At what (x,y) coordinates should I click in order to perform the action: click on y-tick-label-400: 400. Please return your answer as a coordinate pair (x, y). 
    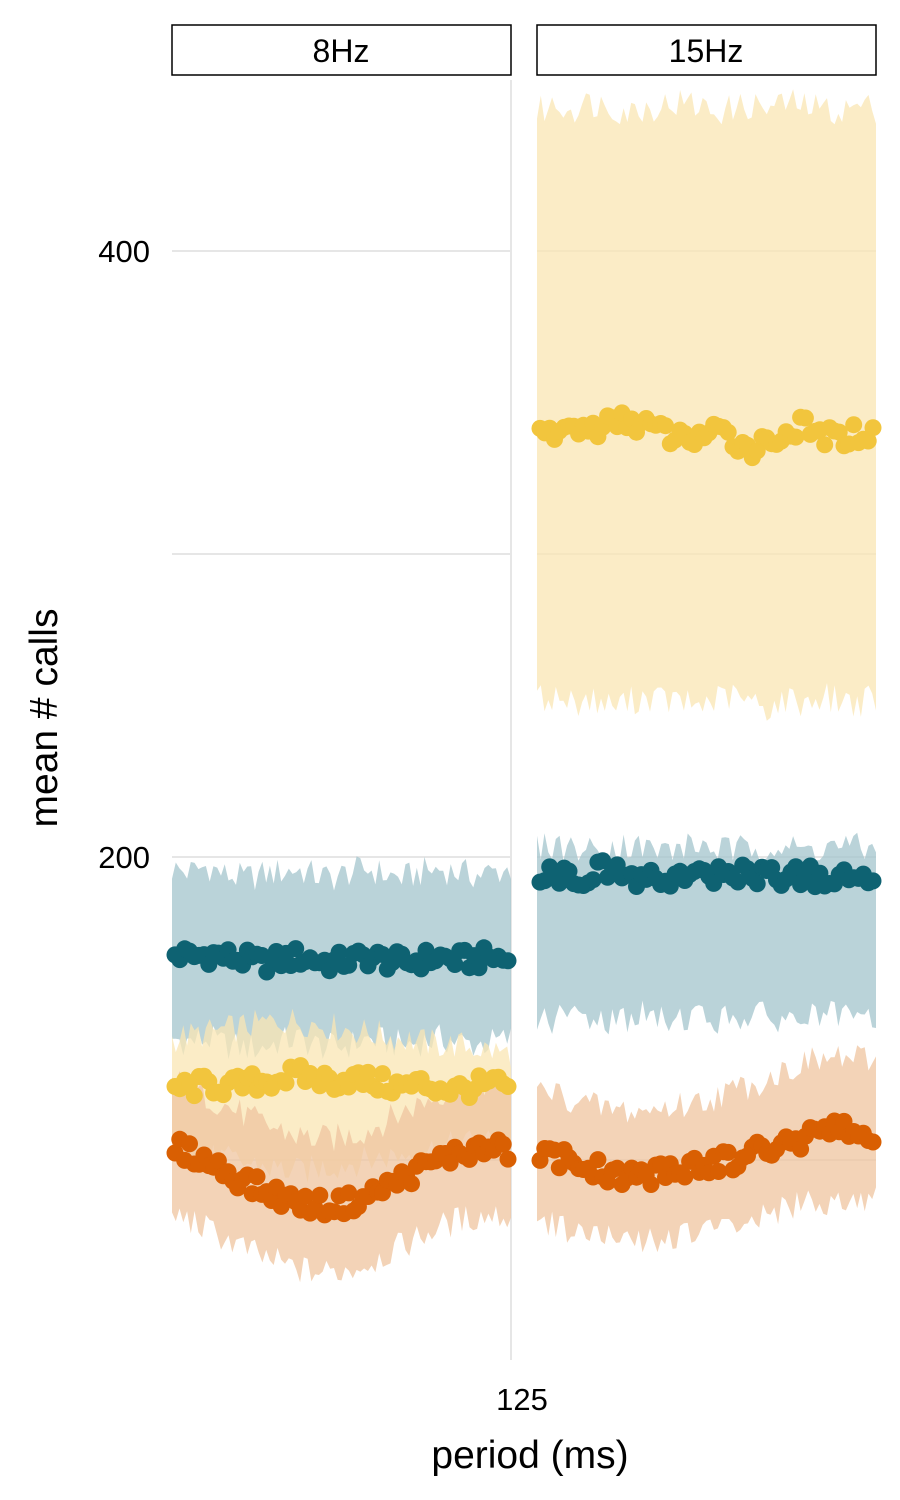
    Looking at the image, I should click on (124, 251).